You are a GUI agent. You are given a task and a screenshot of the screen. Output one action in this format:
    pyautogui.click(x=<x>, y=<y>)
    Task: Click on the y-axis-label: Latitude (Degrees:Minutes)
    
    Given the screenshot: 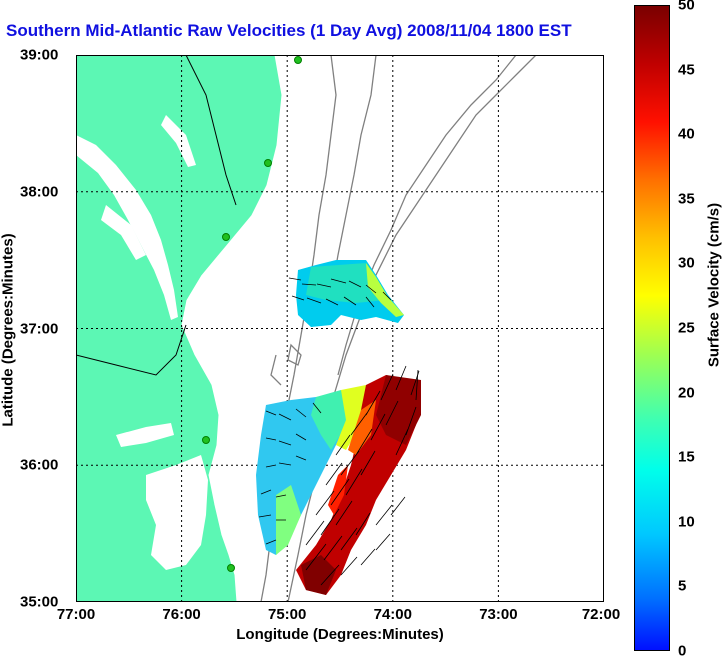 What is the action you would take?
    pyautogui.click(x=8, y=330)
    